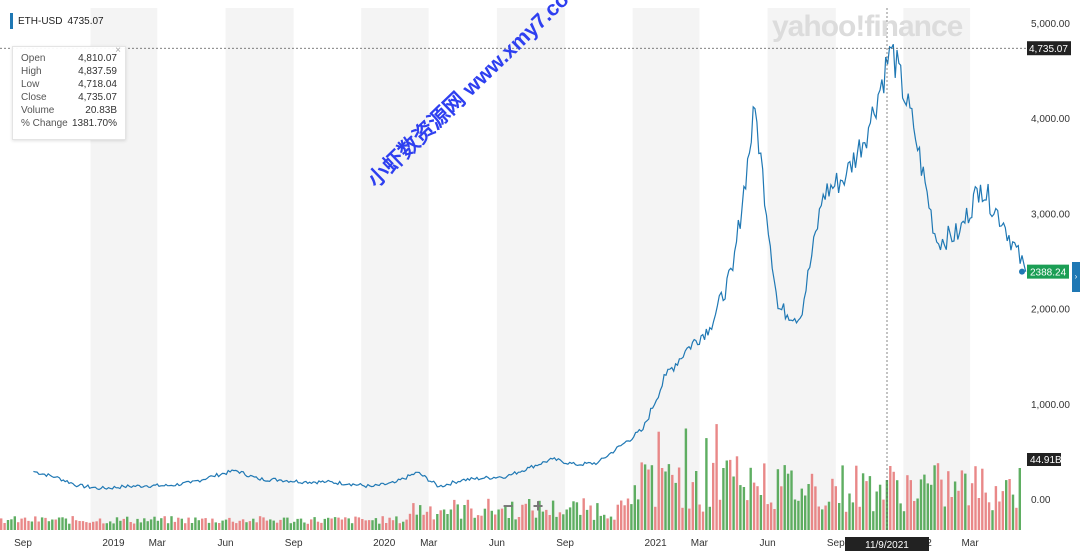  I want to click on tooltip-row-open: Open 4,810.07, so click(69, 59).